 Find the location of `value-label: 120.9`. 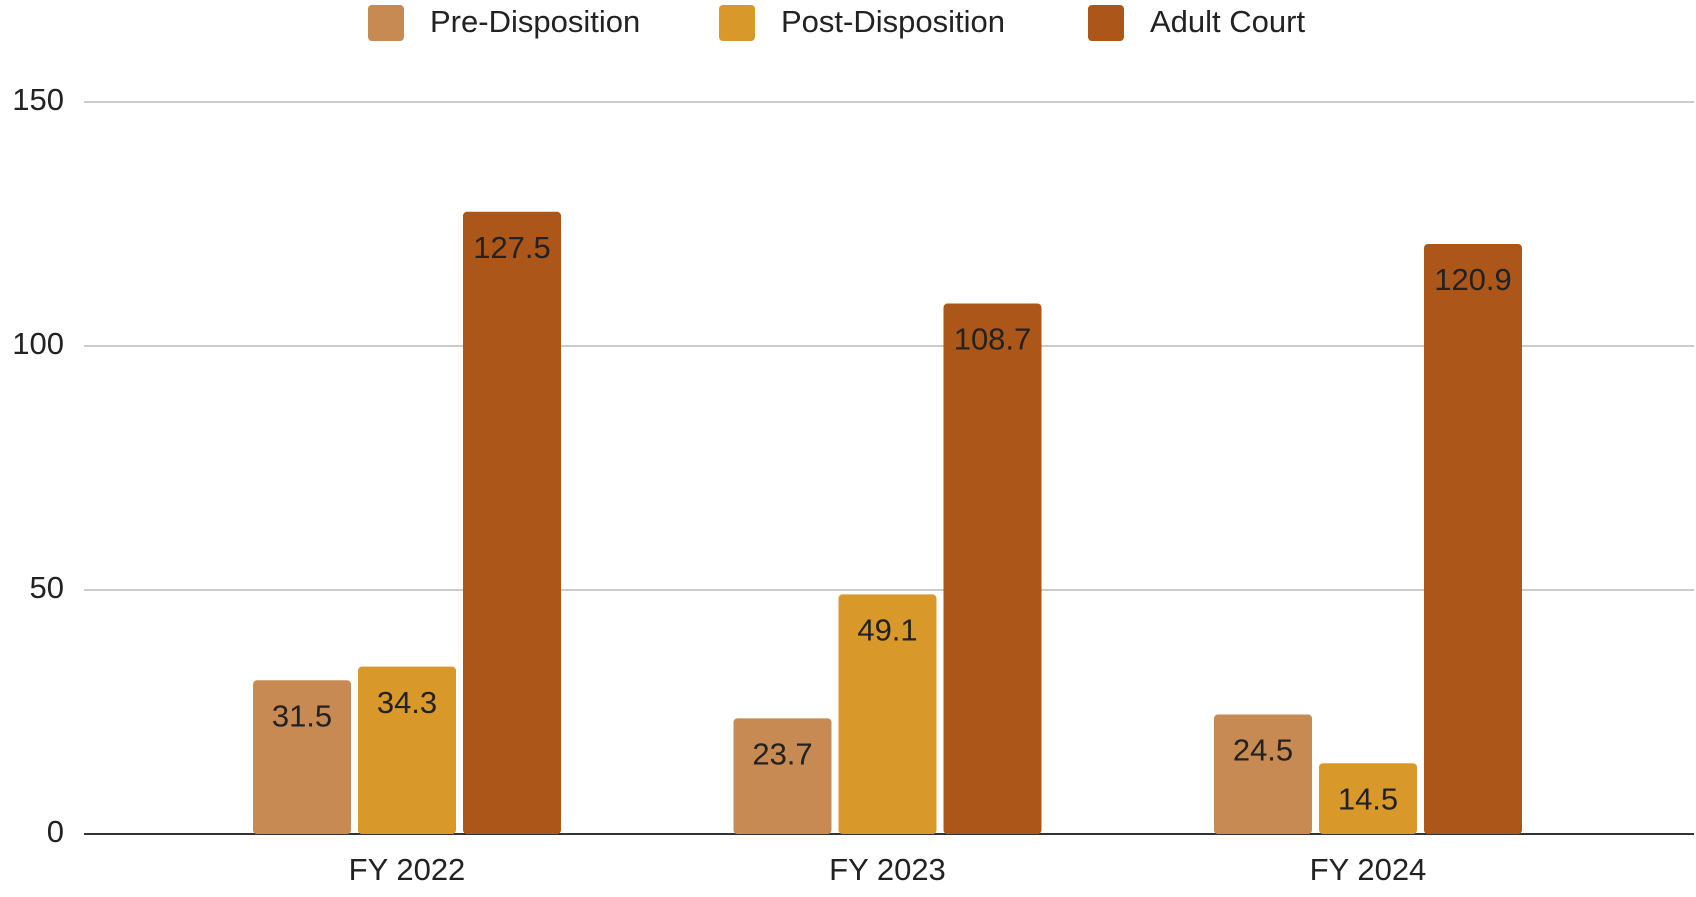

value-label: 120.9 is located at coordinates (1473, 279).